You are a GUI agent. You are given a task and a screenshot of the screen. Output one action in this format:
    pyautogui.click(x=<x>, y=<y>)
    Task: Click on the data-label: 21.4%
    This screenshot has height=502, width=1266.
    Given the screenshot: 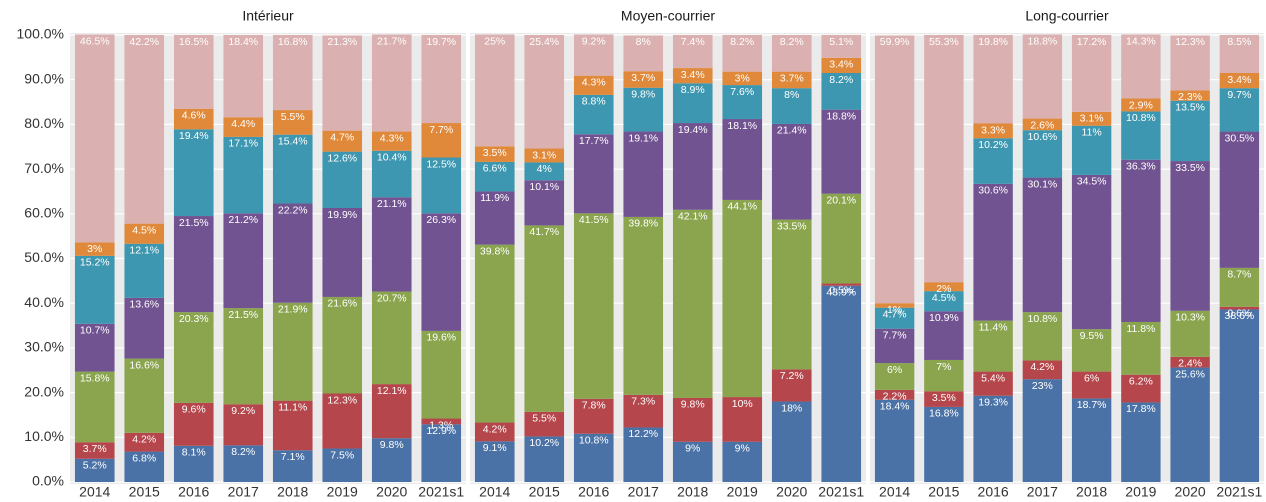 What is the action you would take?
    pyautogui.click(x=792, y=131)
    